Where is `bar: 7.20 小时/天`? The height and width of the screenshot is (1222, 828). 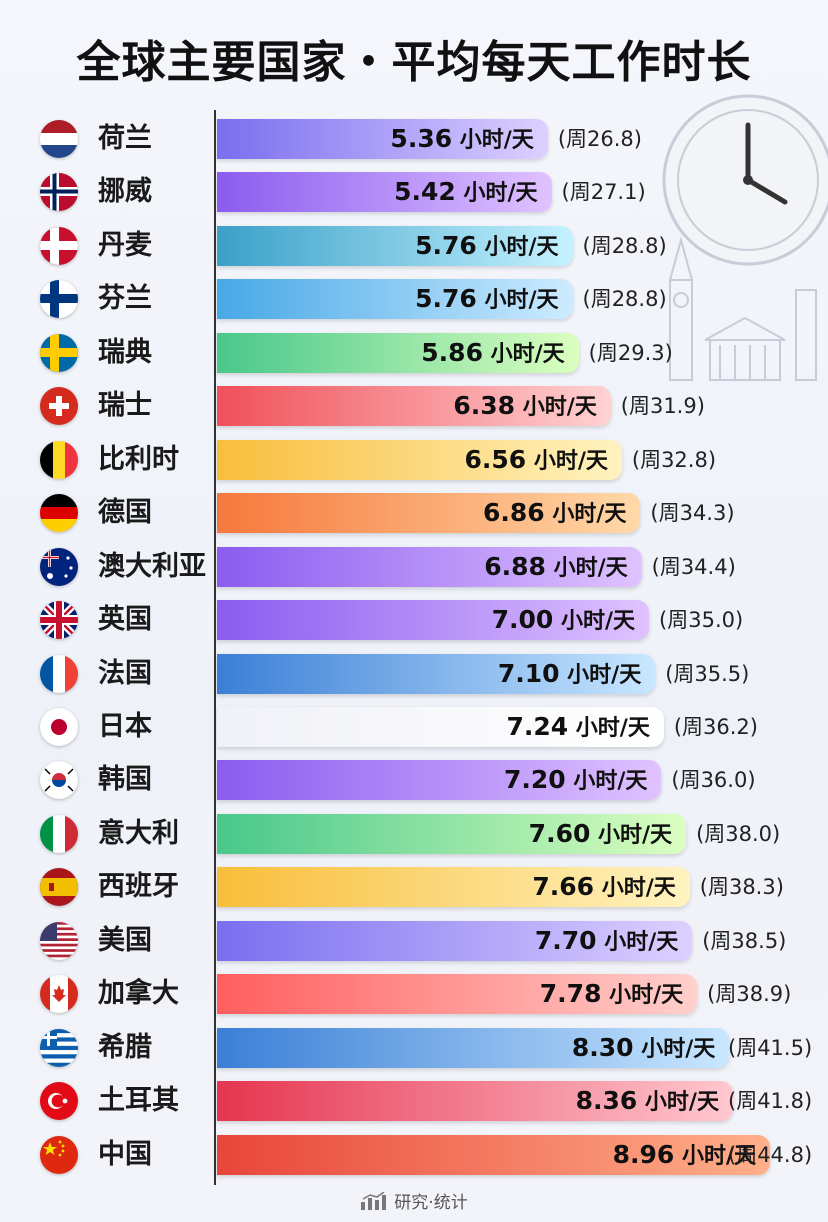
bar: 7.20 小时/天 is located at coordinates (439, 780).